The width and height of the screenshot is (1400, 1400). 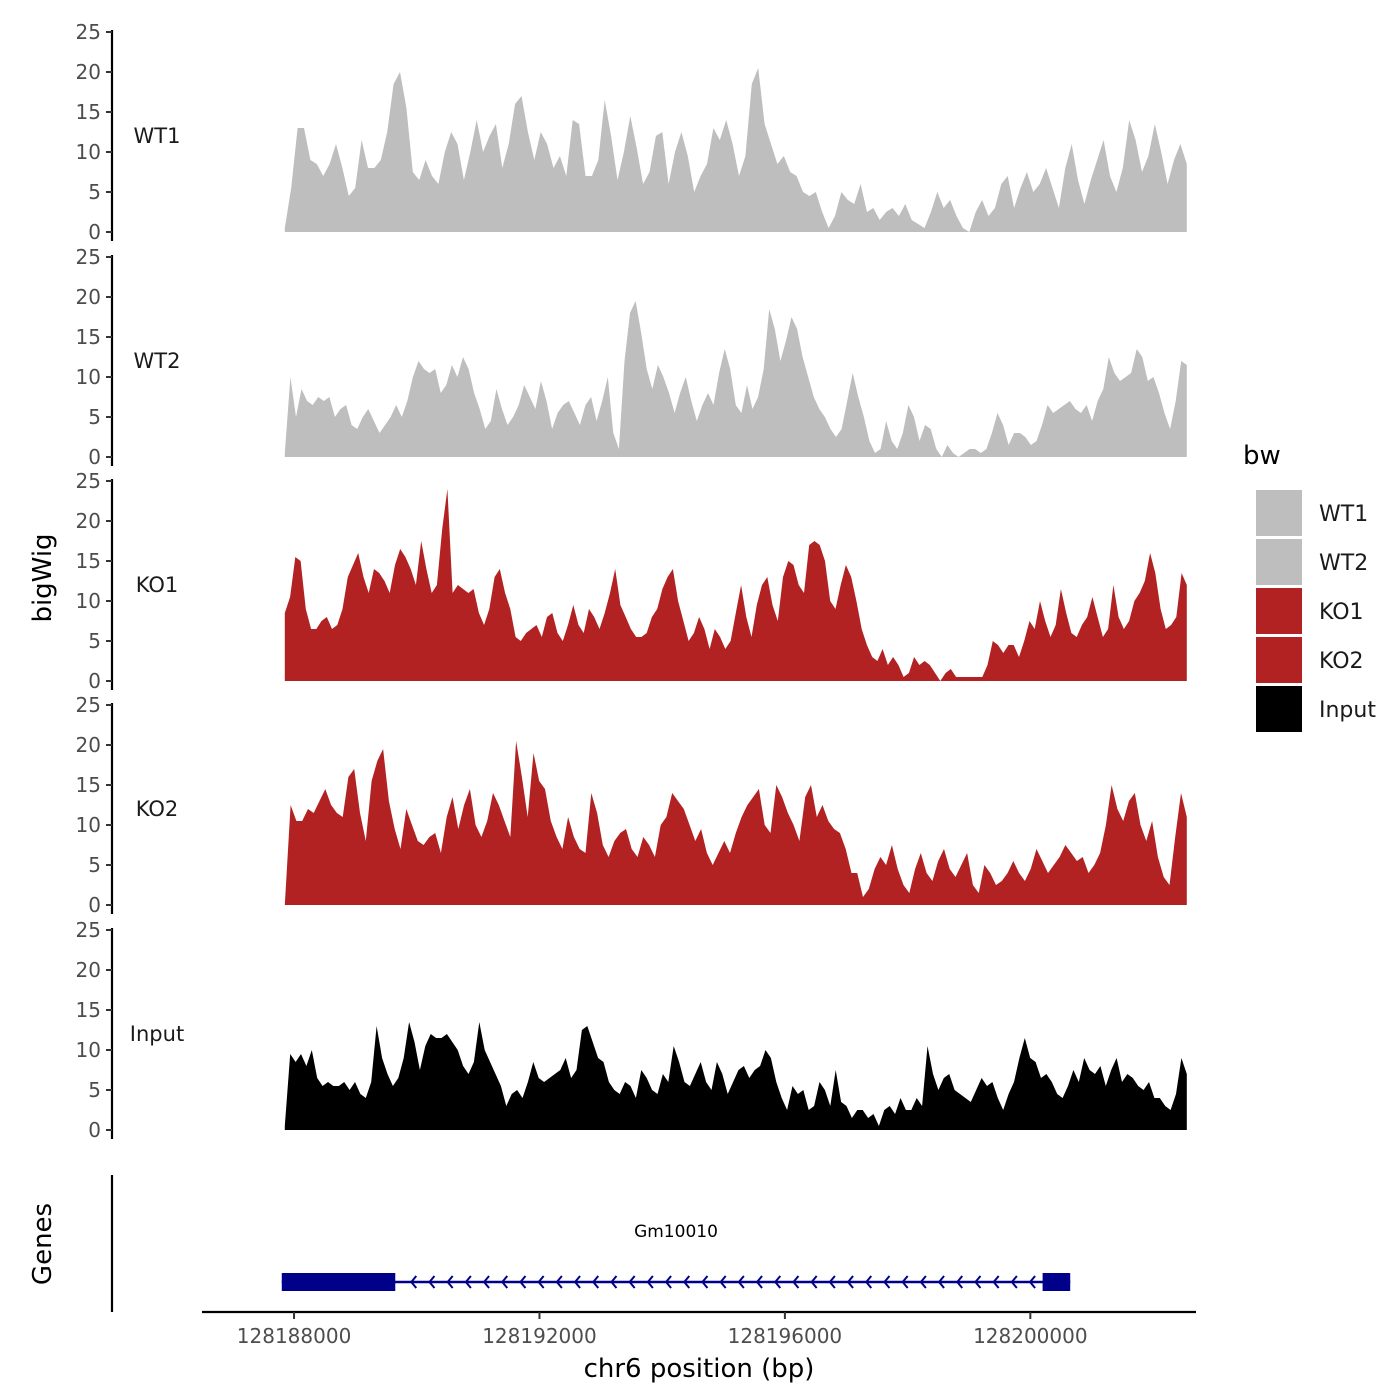 What do you see at coordinates (785, 1336) in the screenshot?
I see `x-tick-label: 128196000` at bounding box center [785, 1336].